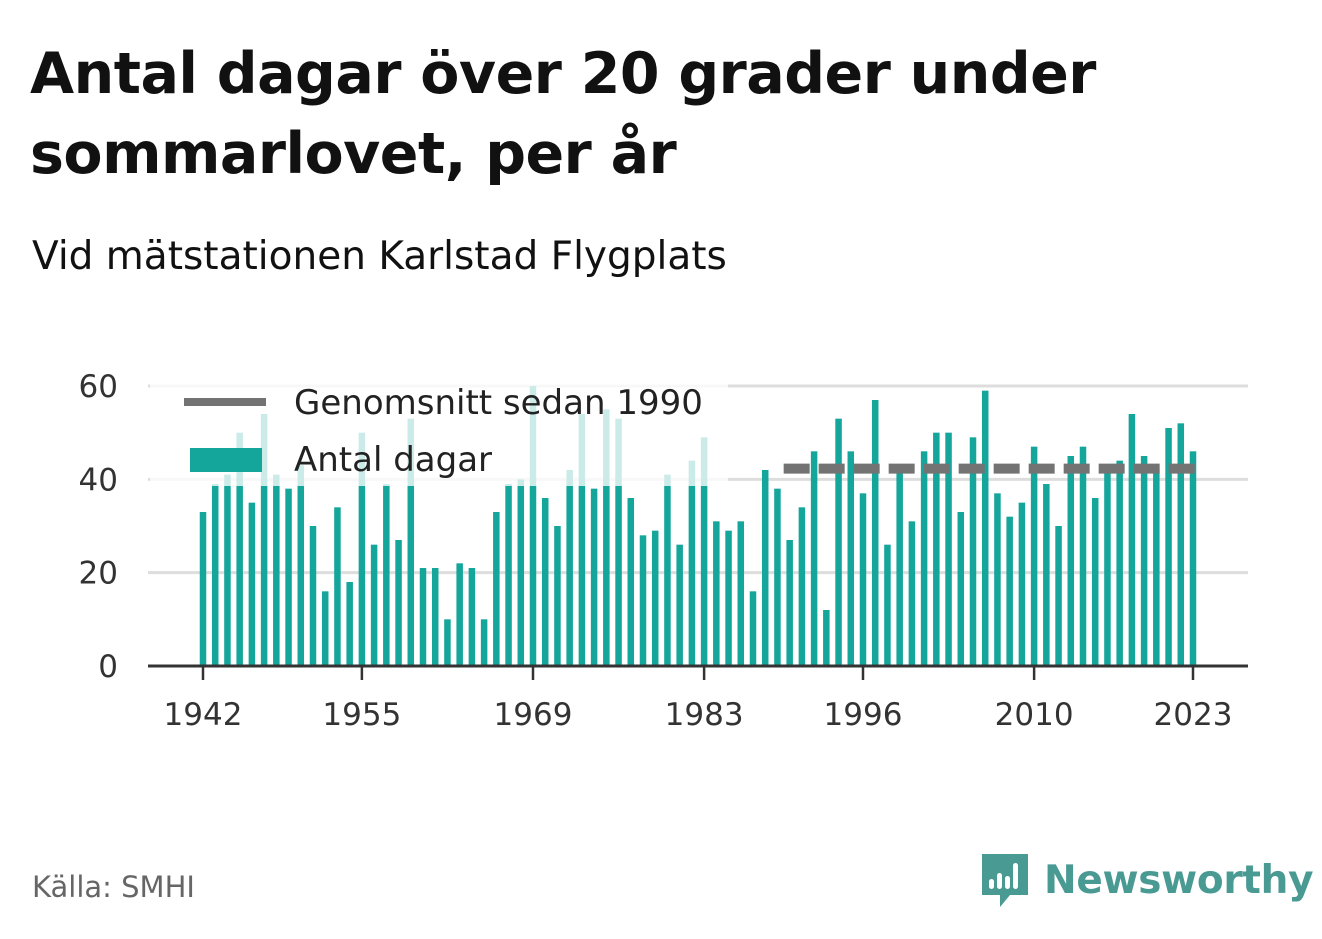  I want to click on bar-2013, so click(1071, 561).